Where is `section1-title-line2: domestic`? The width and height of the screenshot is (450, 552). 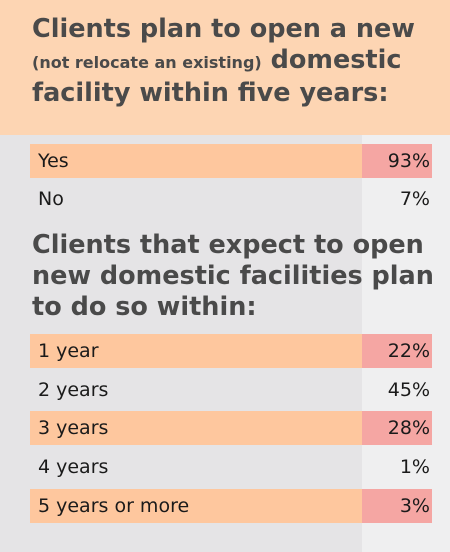
section1-title-line2: domestic is located at coordinates (336, 60).